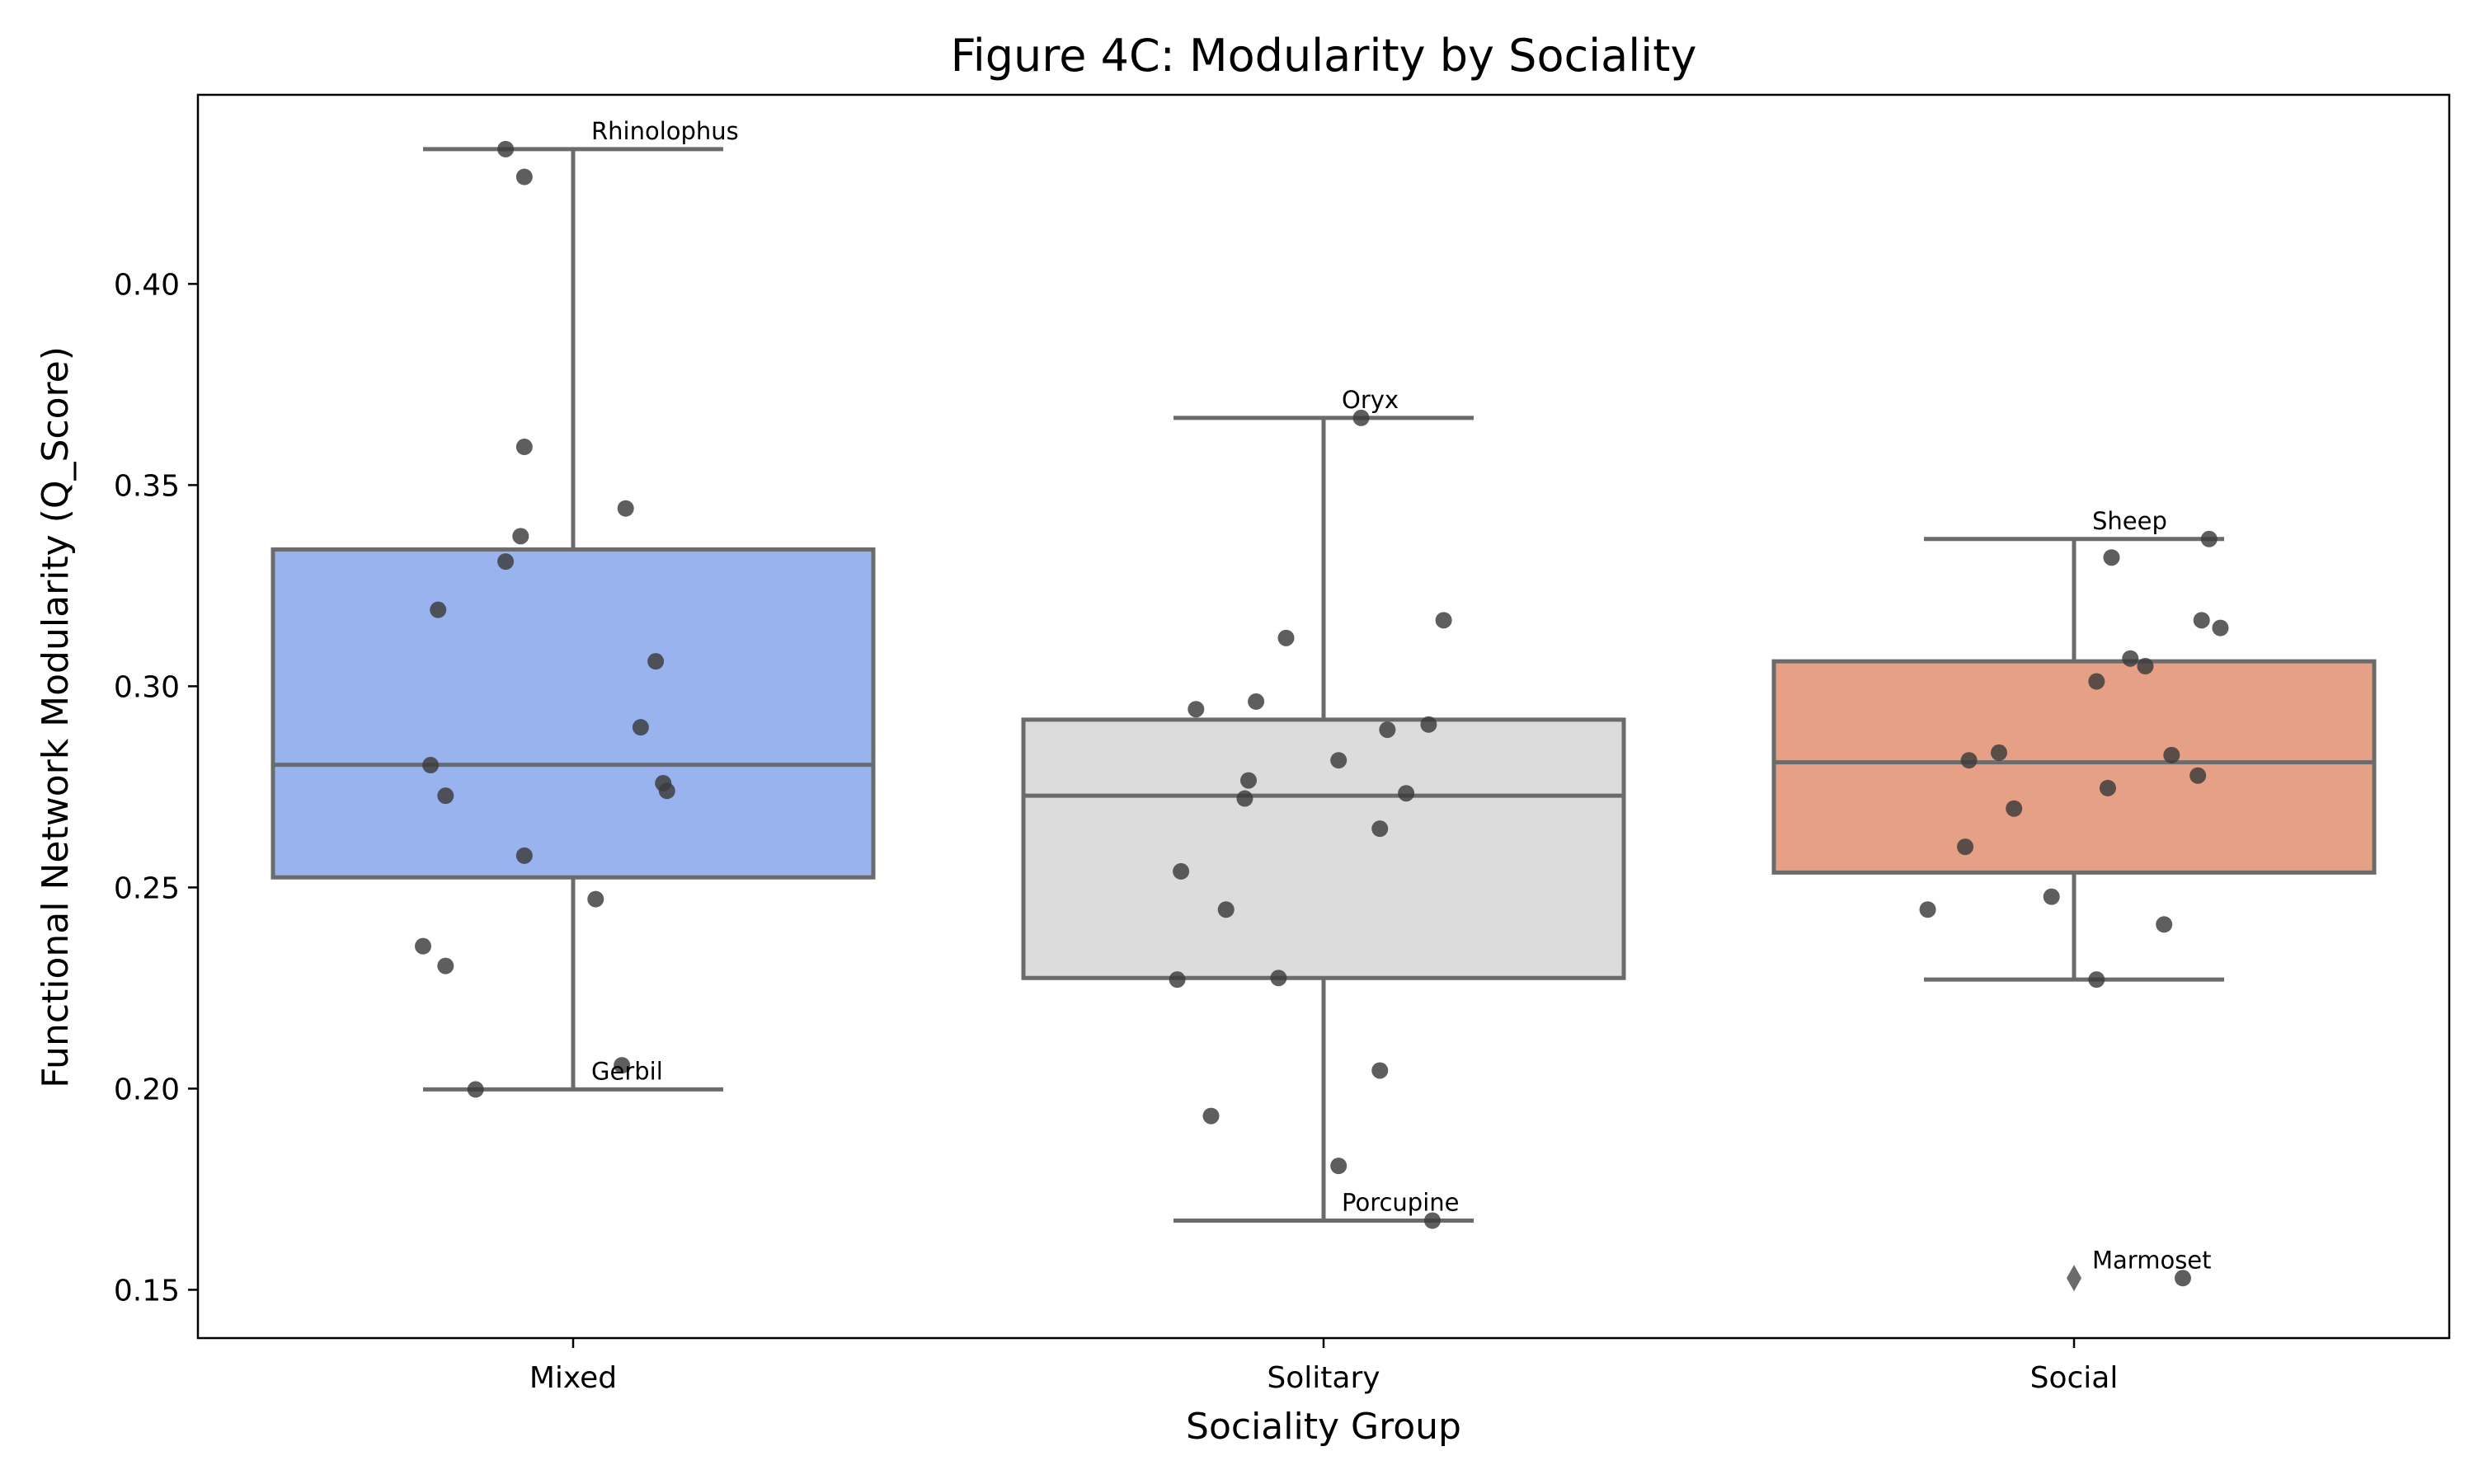 Image resolution: width=2474 pixels, height=1484 pixels. What do you see at coordinates (573, 1378) in the screenshot?
I see `x-tick-label-mixed: Mixed` at bounding box center [573, 1378].